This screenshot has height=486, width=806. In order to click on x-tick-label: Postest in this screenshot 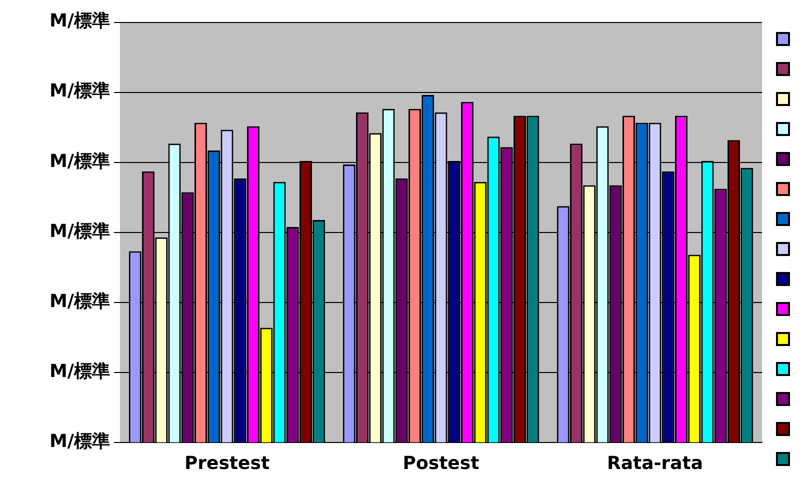, I will do `click(441, 463)`.